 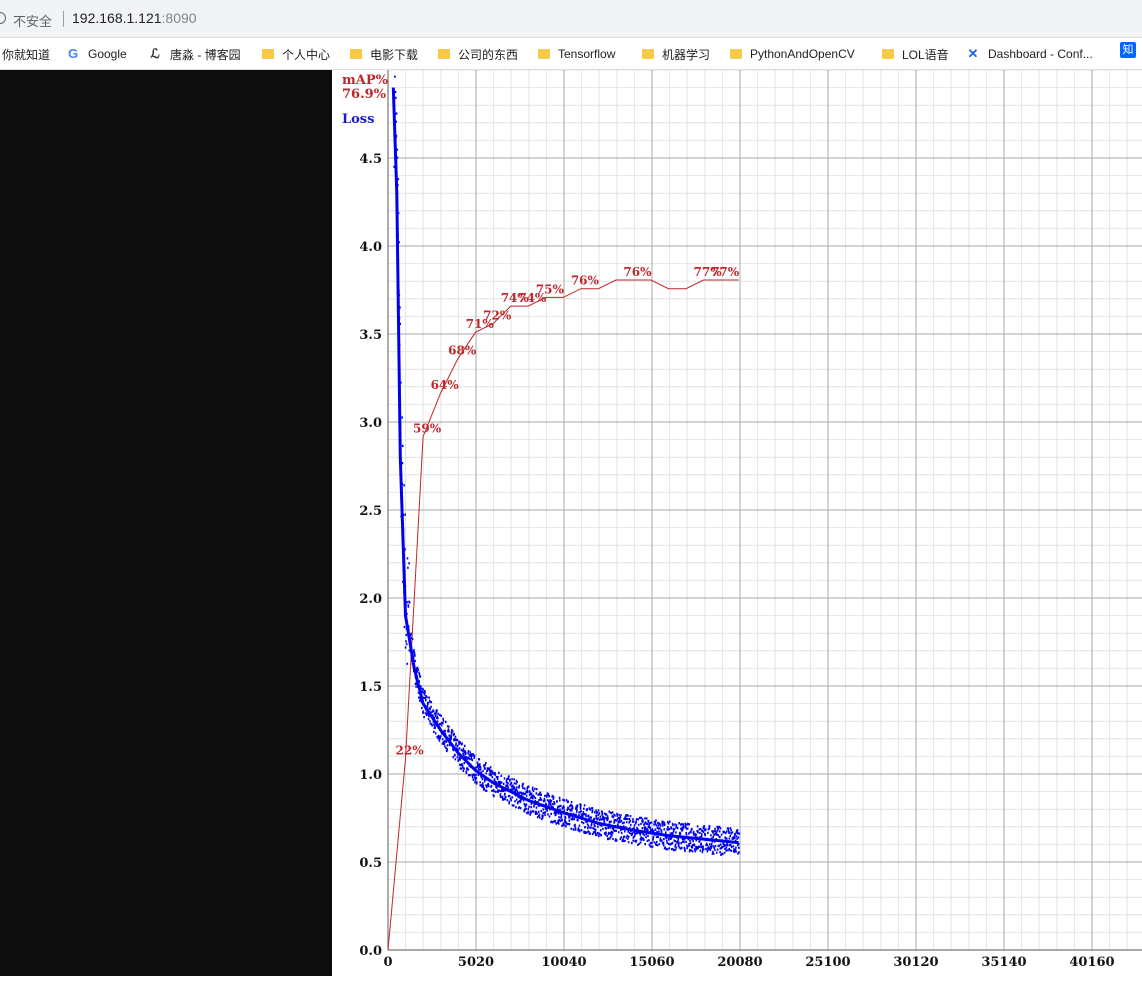 I want to click on bookmark-item: 机器学习, so click(x=676, y=54).